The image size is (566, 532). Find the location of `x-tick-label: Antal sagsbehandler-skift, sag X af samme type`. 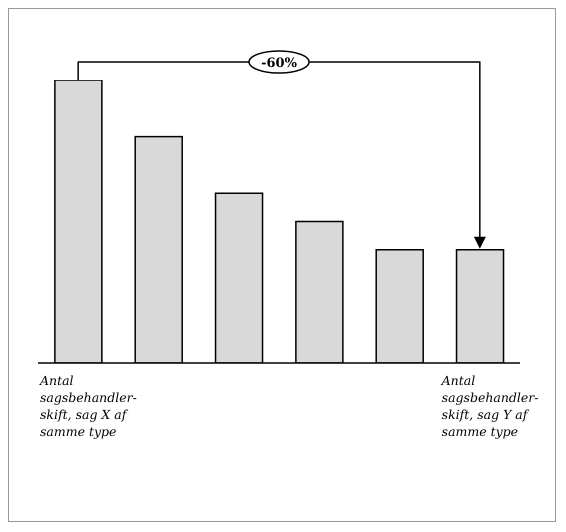

x-tick-label: Antal sagsbehandler-skift, sag X af samme type is located at coordinates (88, 406).